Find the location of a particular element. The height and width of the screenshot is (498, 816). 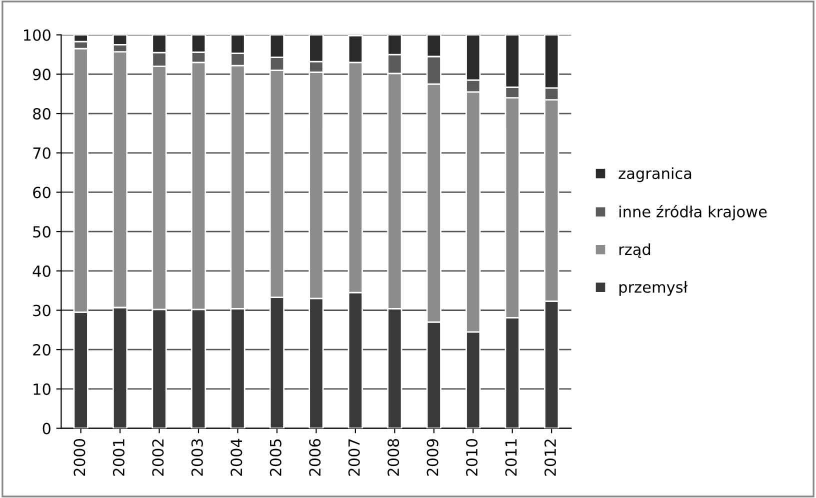

x-tick-label: 2007 is located at coordinates (354, 457).